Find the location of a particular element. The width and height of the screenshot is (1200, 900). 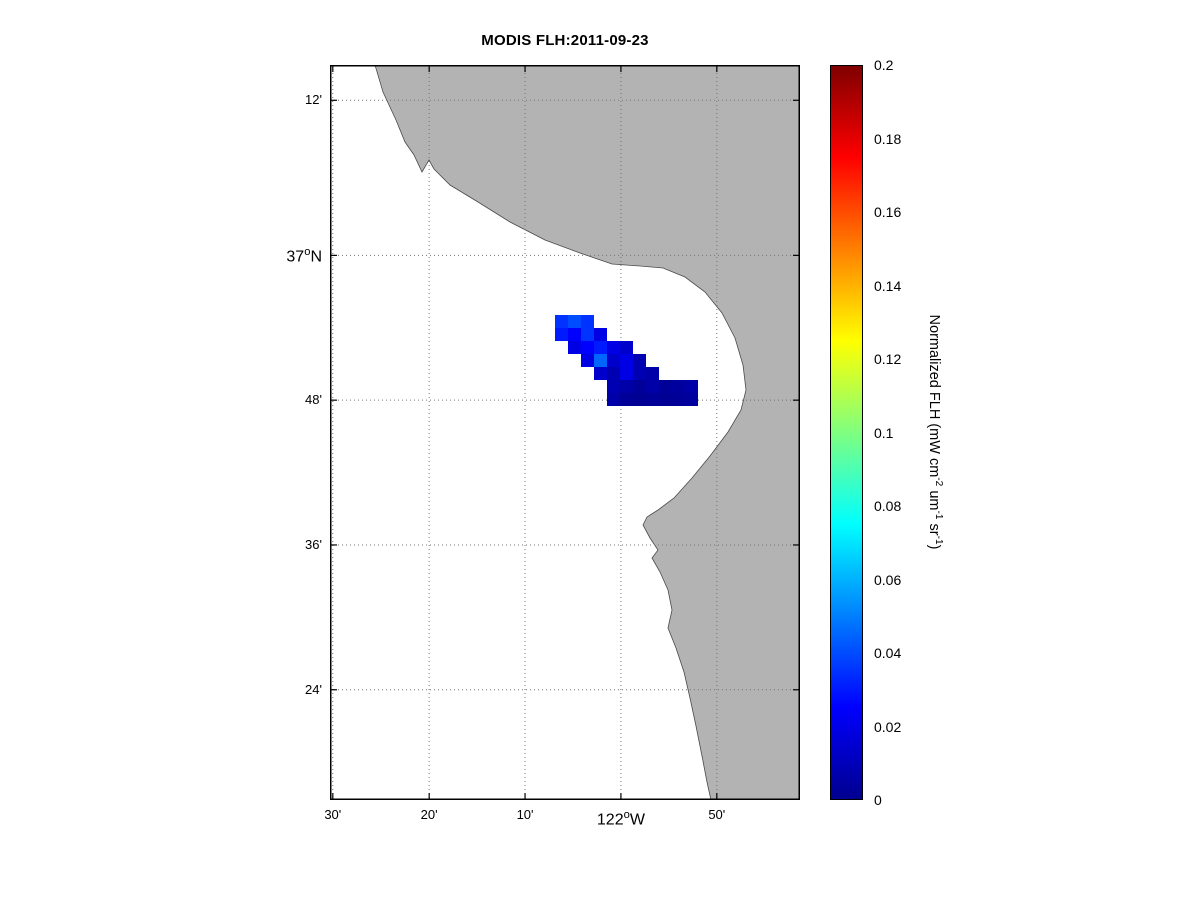

colorbar-tick-label: 0.12 is located at coordinates (888, 359).